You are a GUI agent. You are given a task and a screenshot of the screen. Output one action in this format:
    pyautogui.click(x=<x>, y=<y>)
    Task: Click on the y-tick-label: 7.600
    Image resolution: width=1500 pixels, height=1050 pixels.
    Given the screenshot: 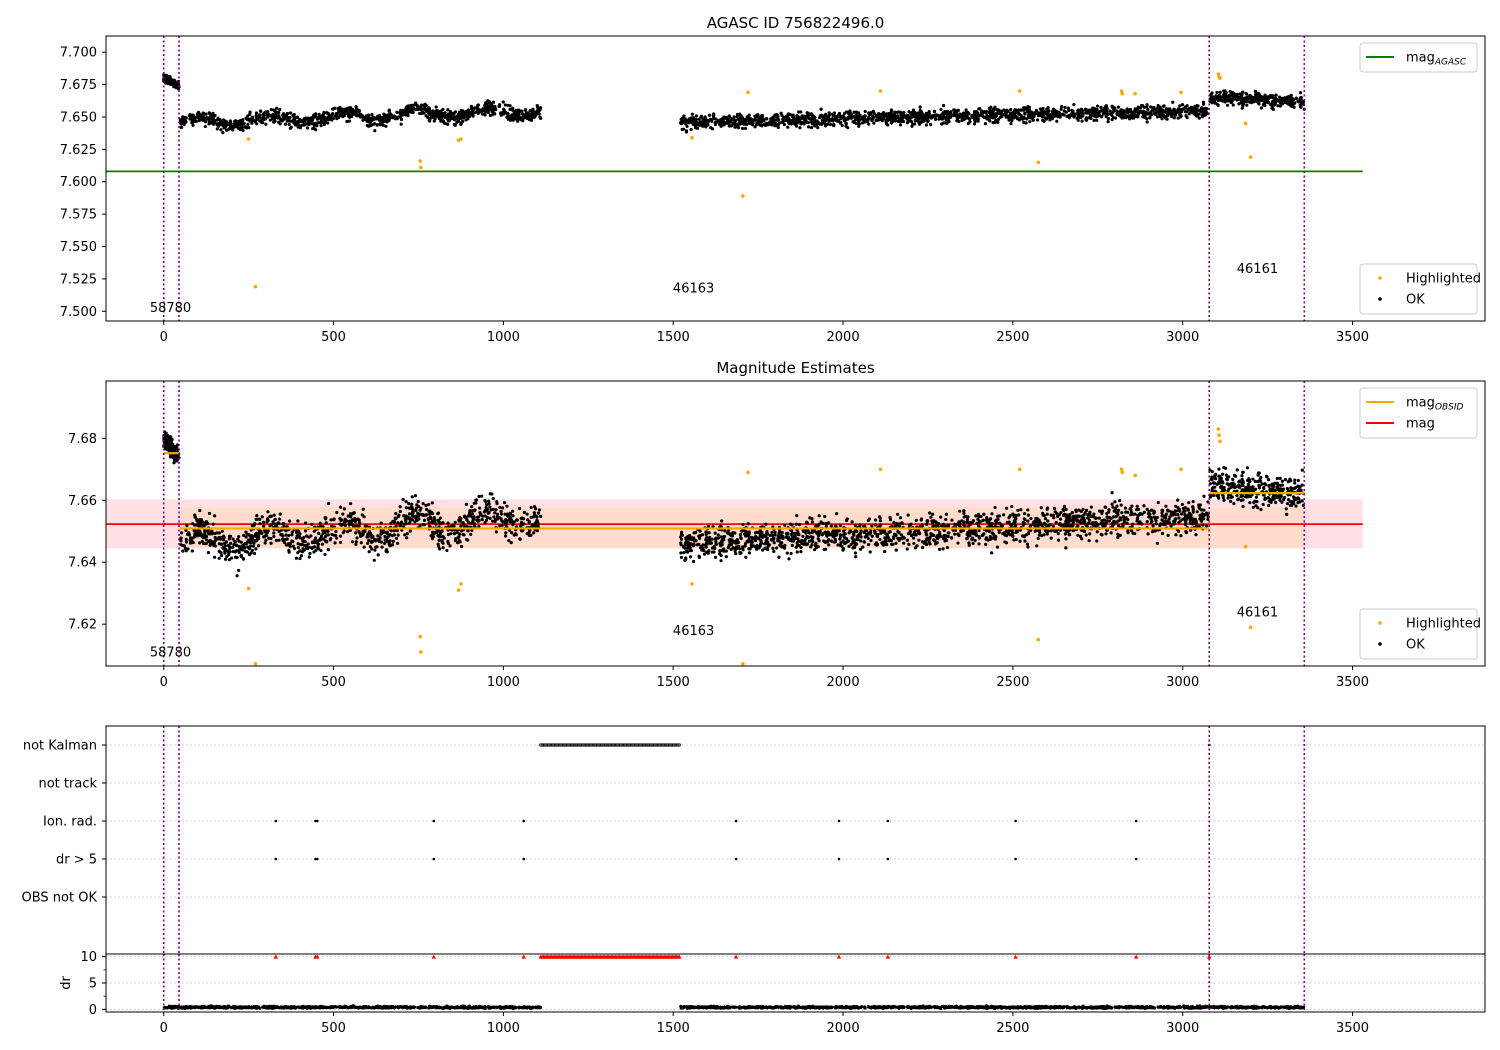 What is the action you would take?
    pyautogui.click(x=78, y=182)
    